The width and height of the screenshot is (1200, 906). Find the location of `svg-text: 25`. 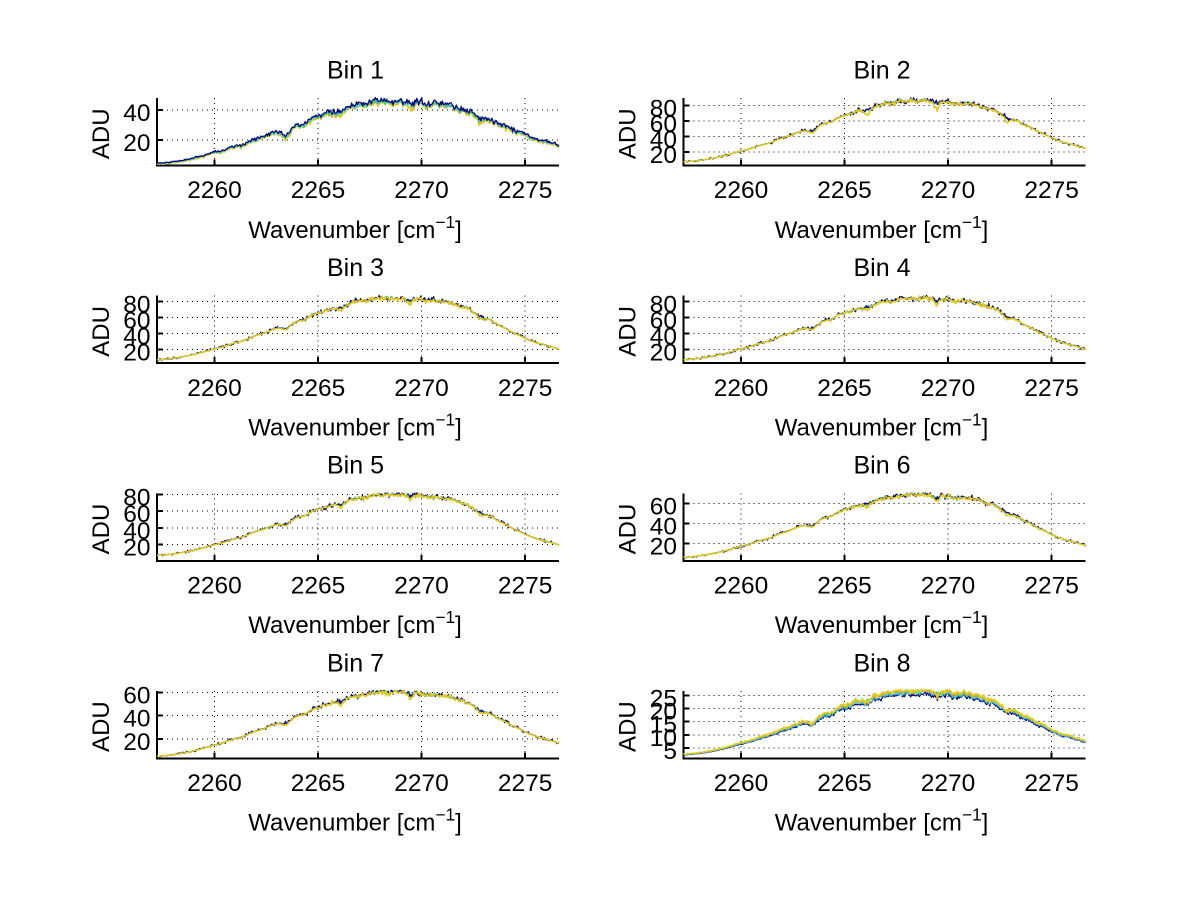

svg-text: 25 is located at coordinates (663, 698).